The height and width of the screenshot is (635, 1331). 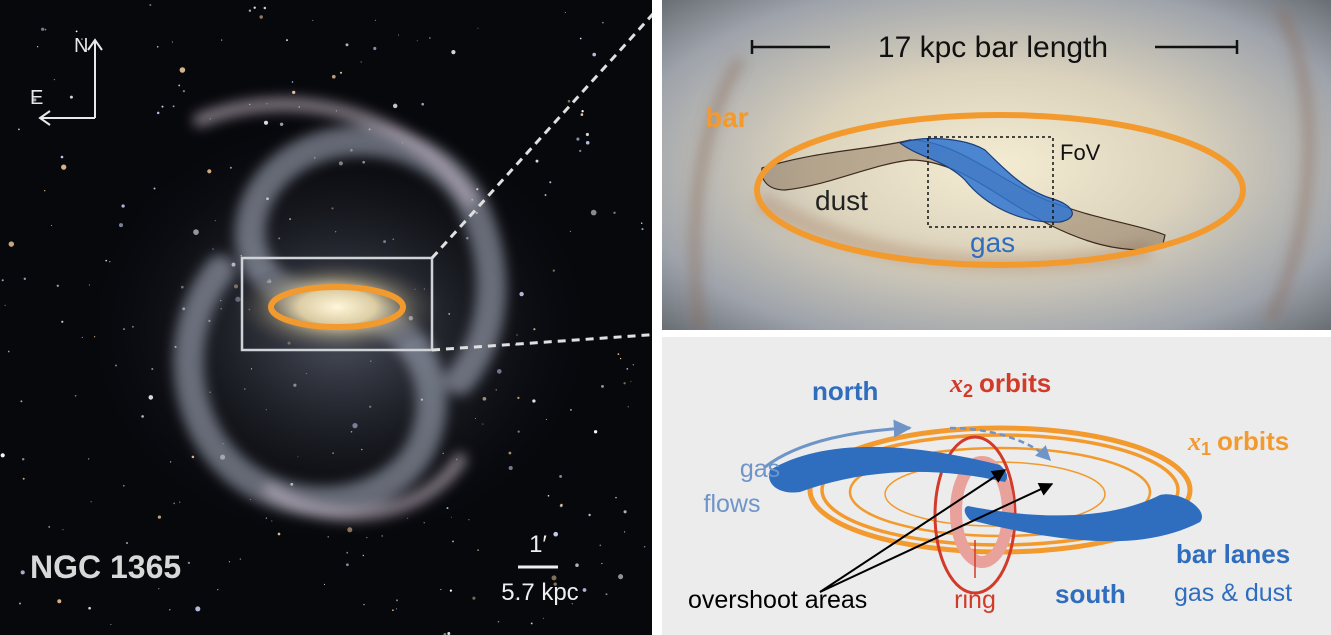 I want to click on x2-orbits-label: x2 orbits, so click(x=1000, y=384).